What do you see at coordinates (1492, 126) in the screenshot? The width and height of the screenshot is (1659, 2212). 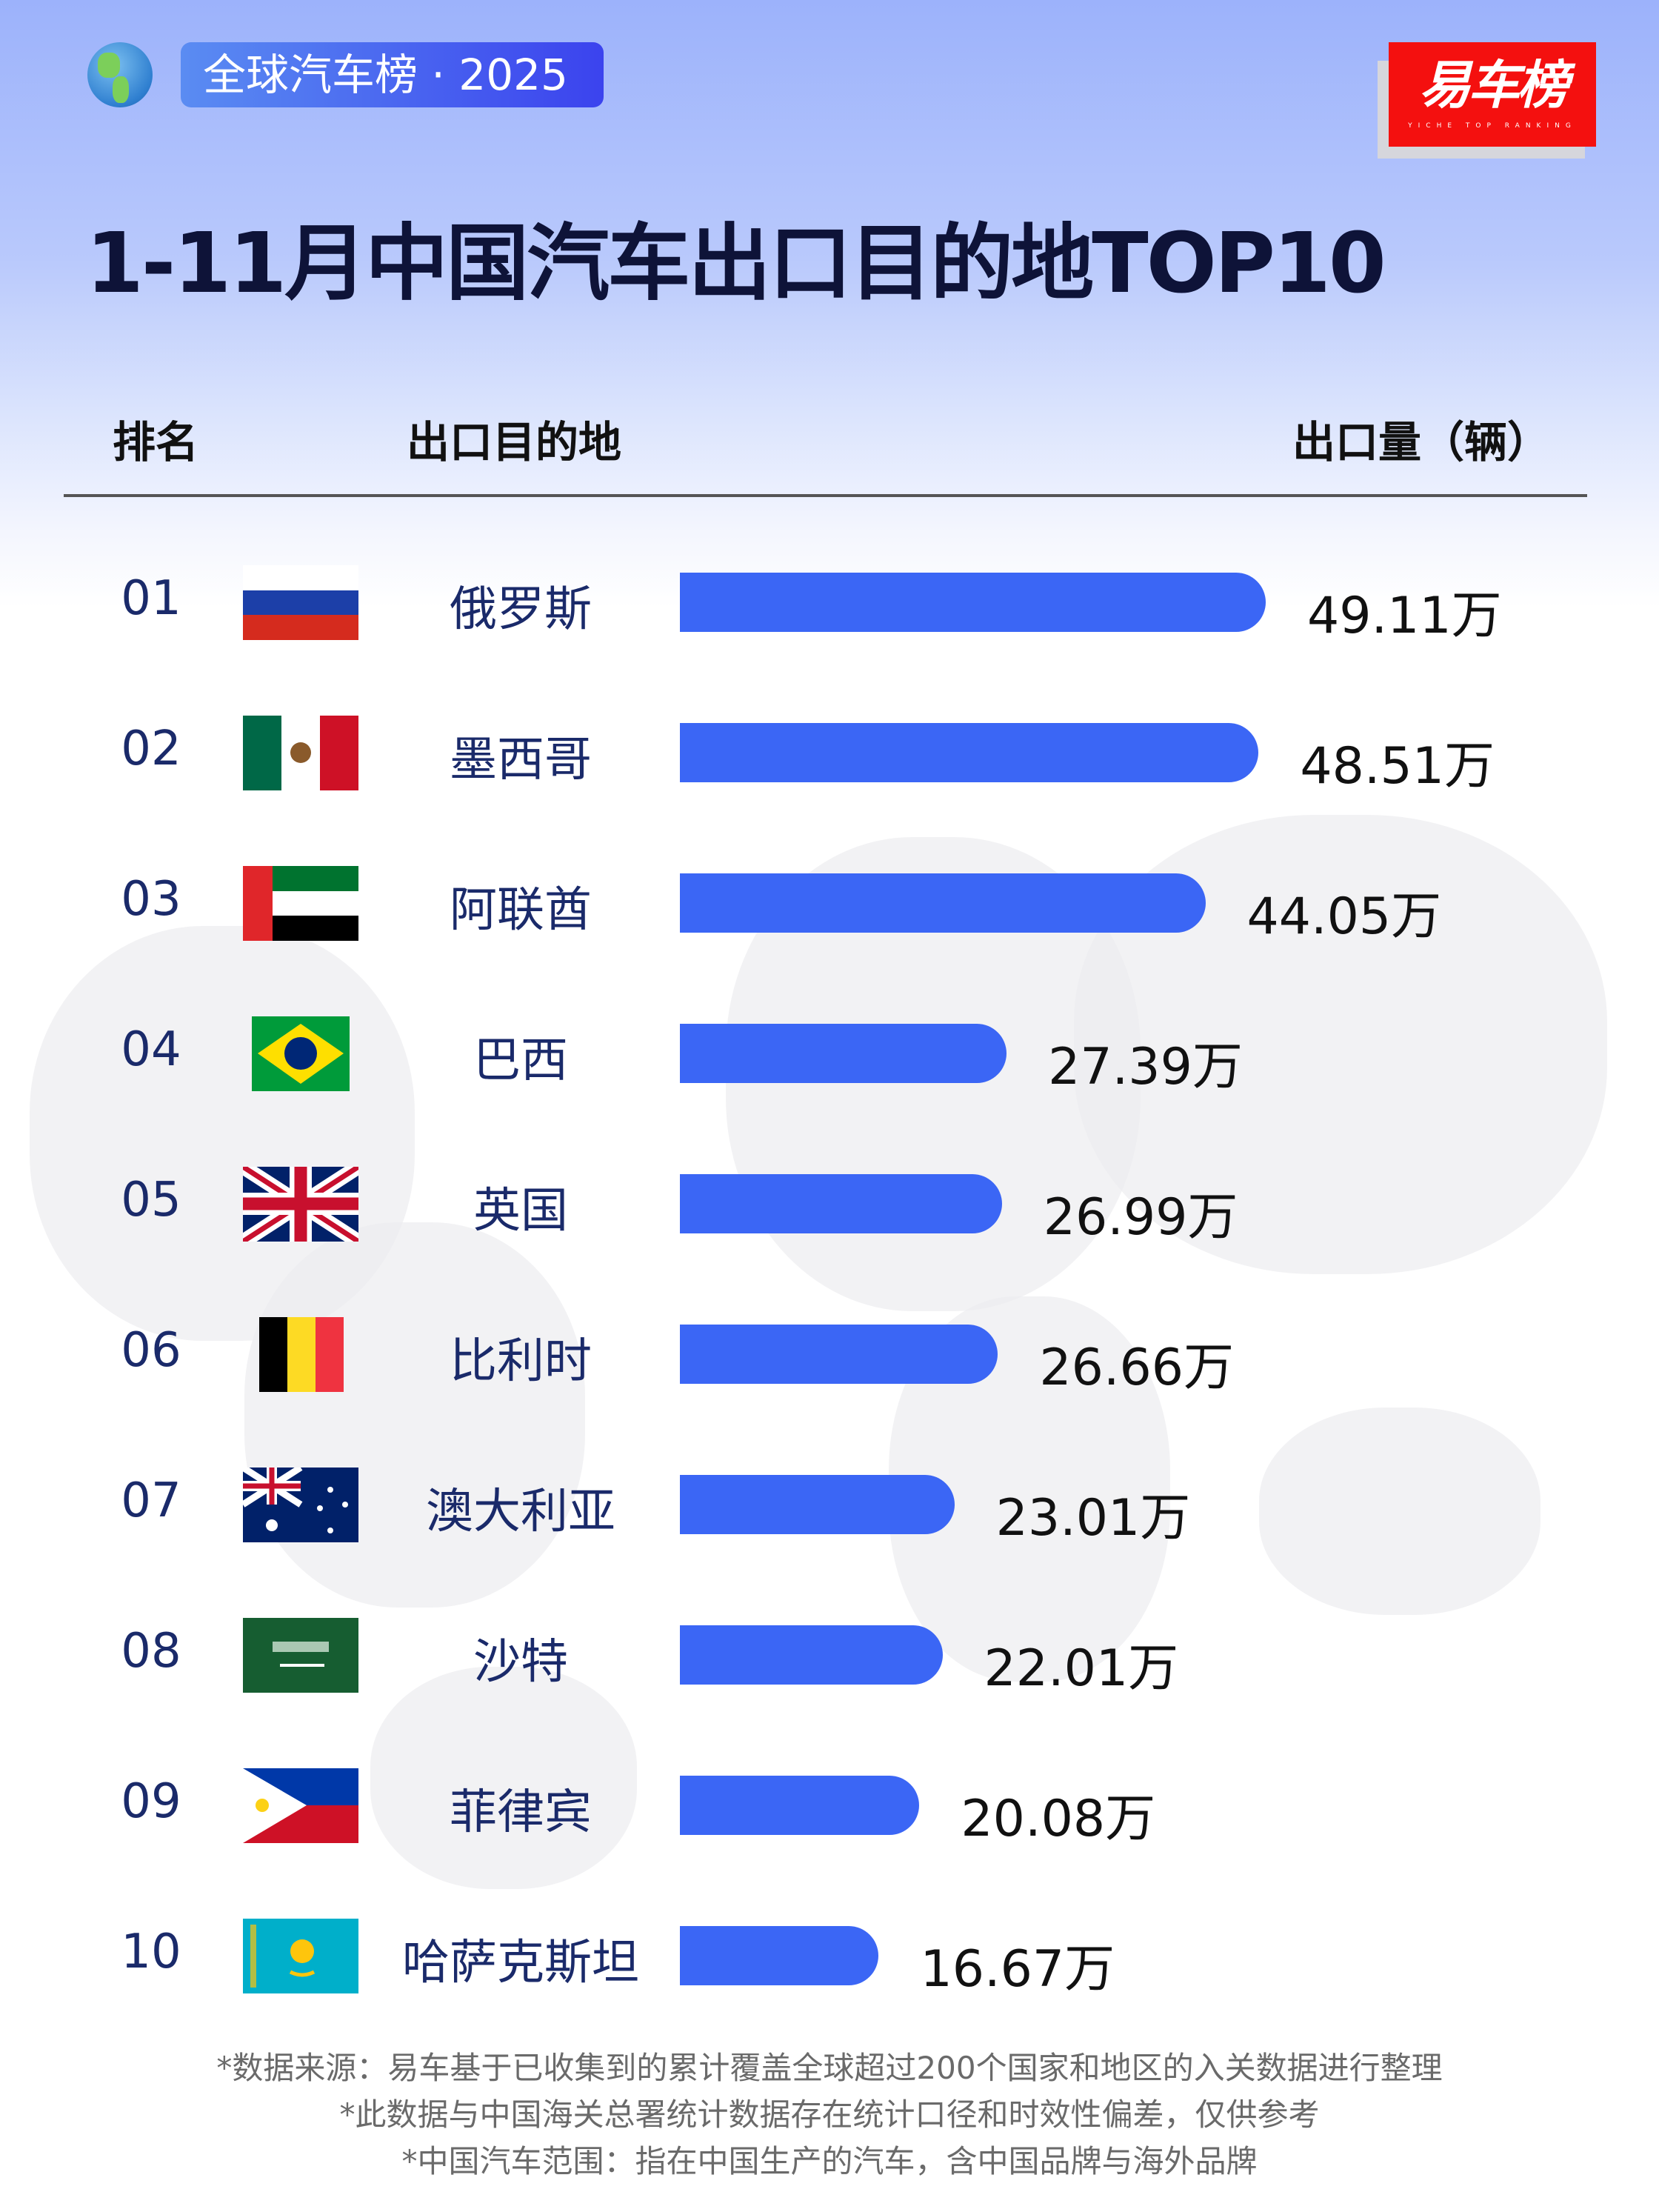 I see `logo-subtext: YICHE TOP RANKING` at bounding box center [1492, 126].